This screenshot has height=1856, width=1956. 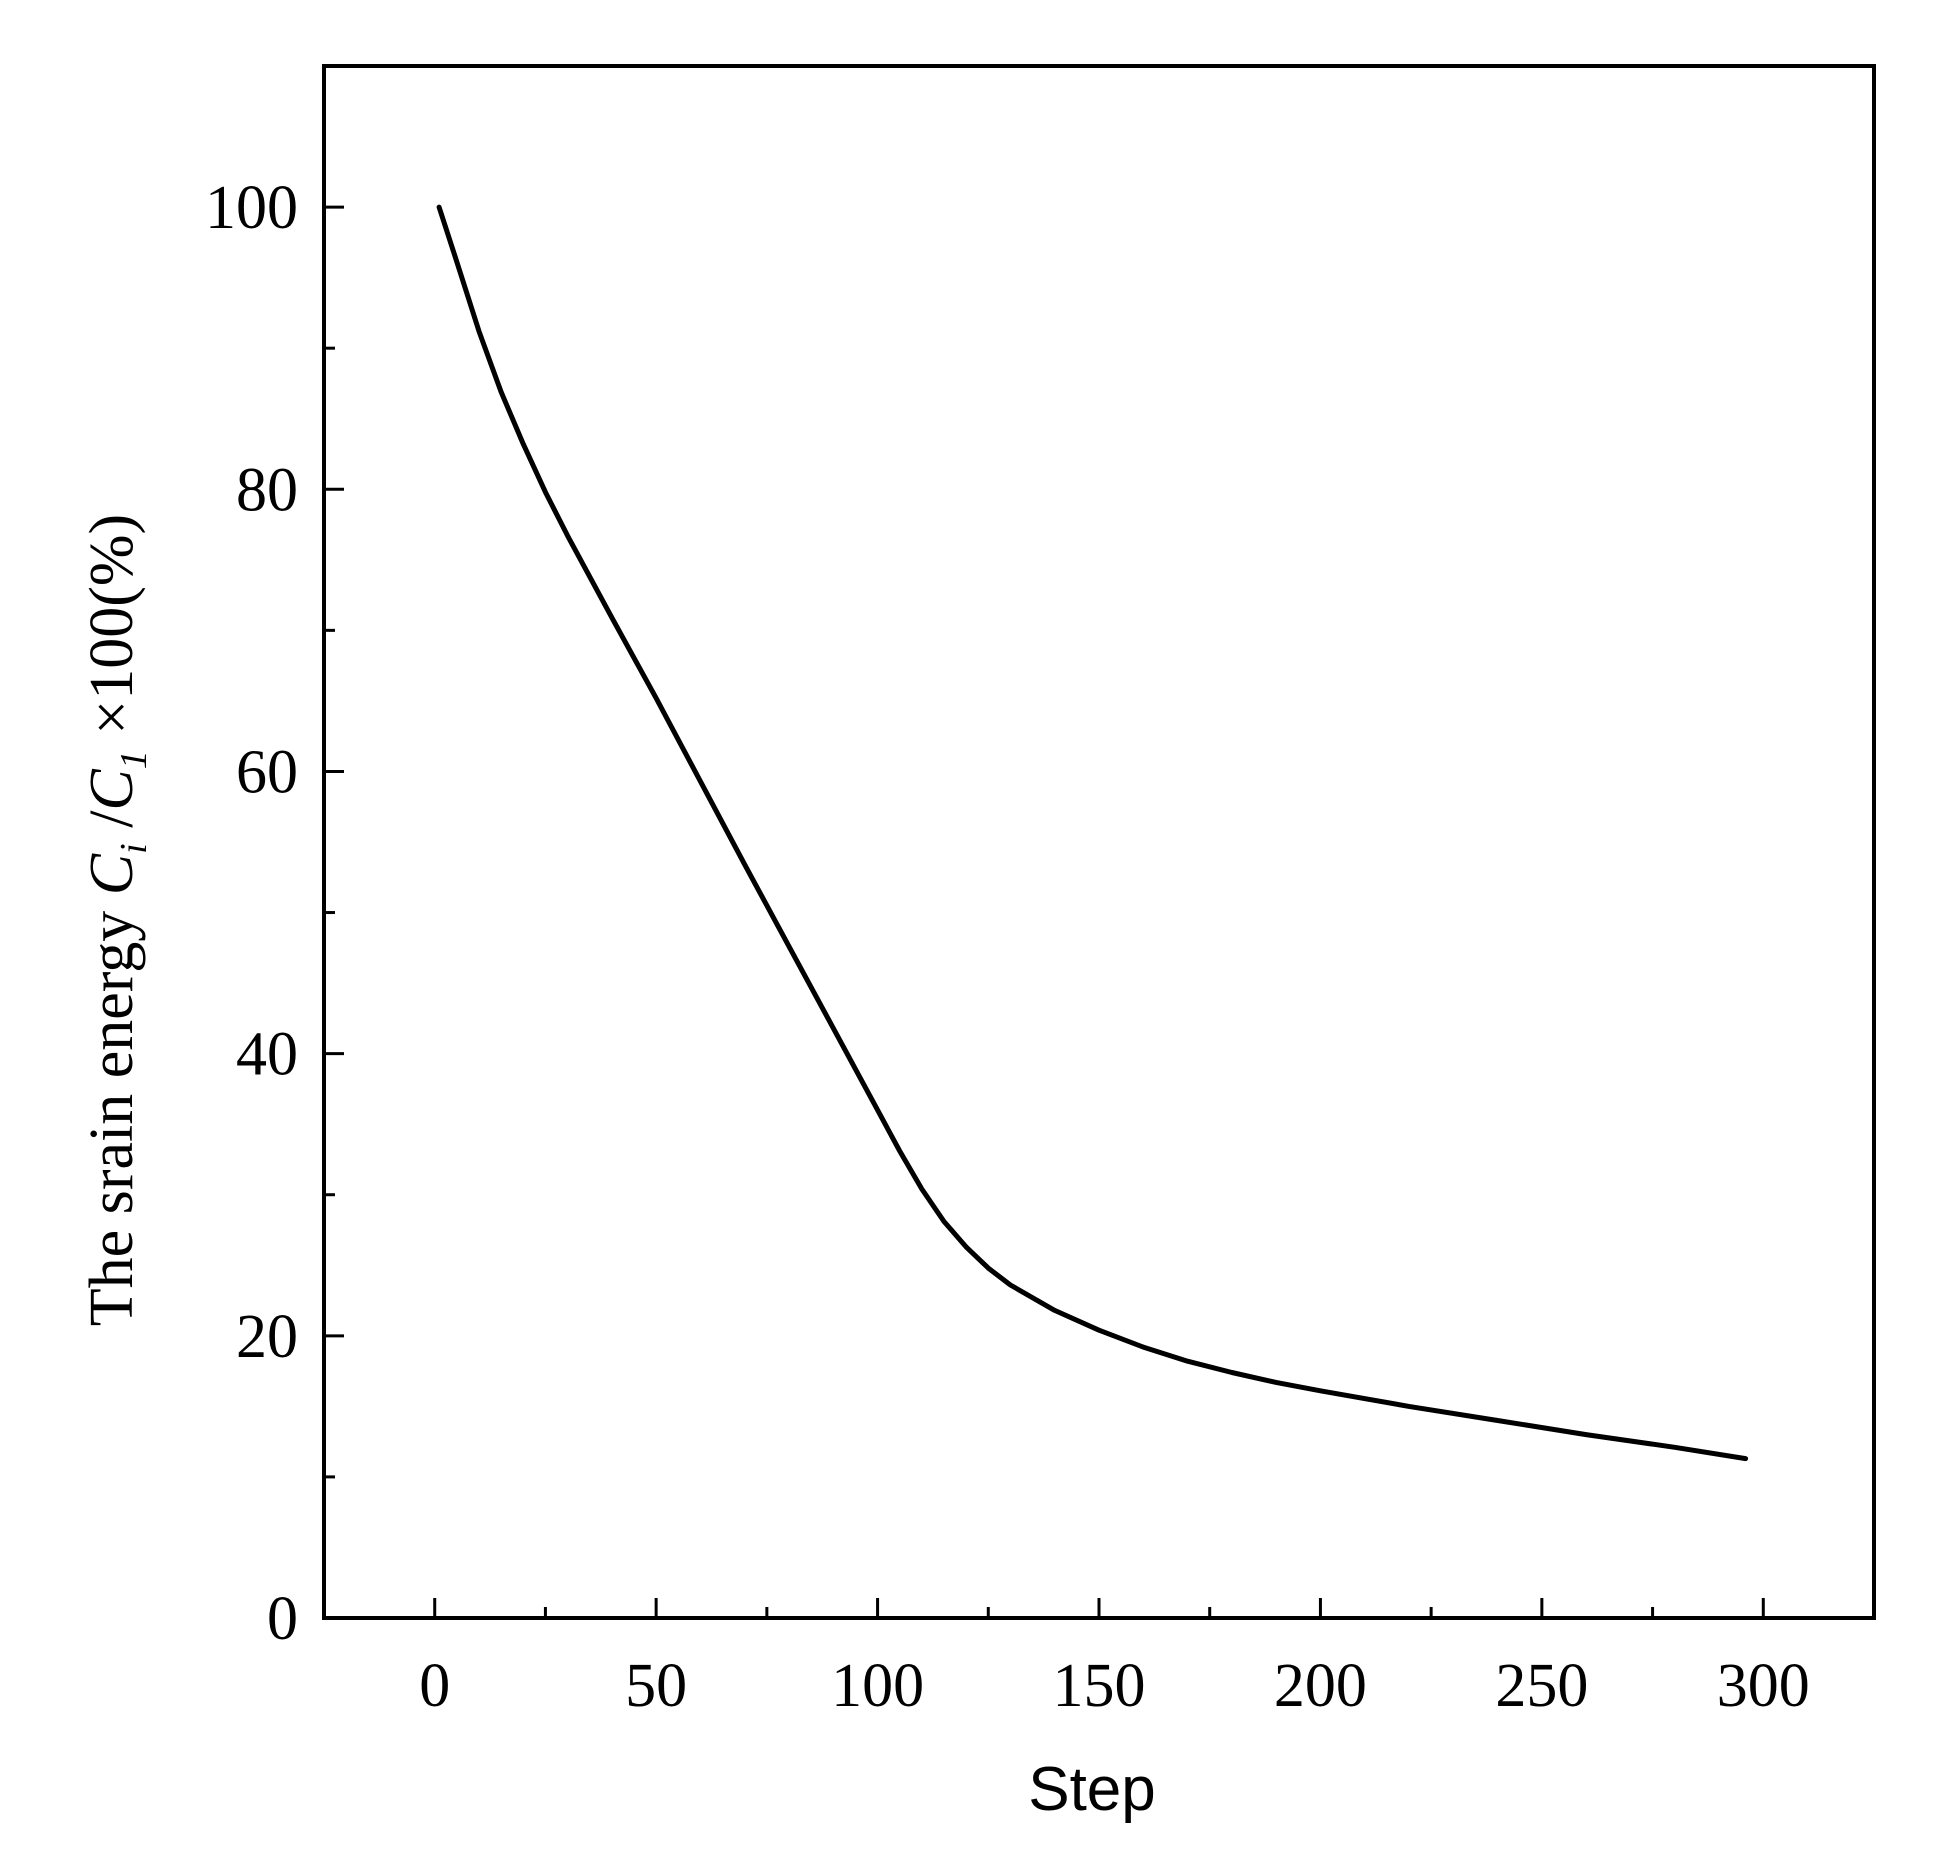 I want to click on y-axis-title-var1: C, so click(x=112, y=874).